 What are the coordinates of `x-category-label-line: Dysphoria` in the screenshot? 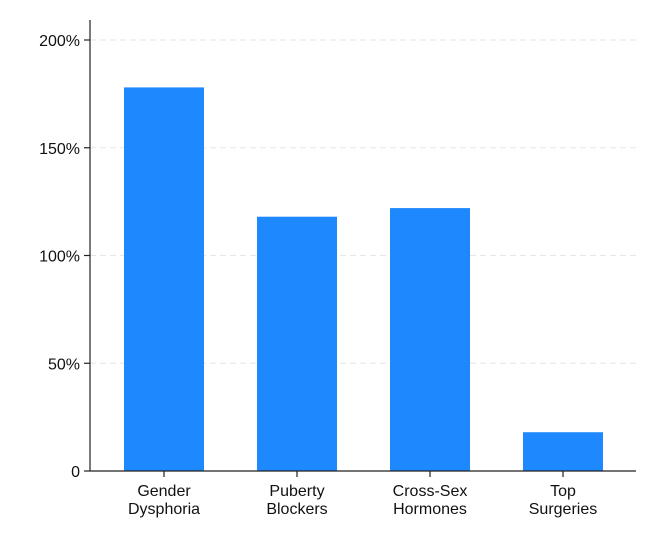 It's located at (164, 509).